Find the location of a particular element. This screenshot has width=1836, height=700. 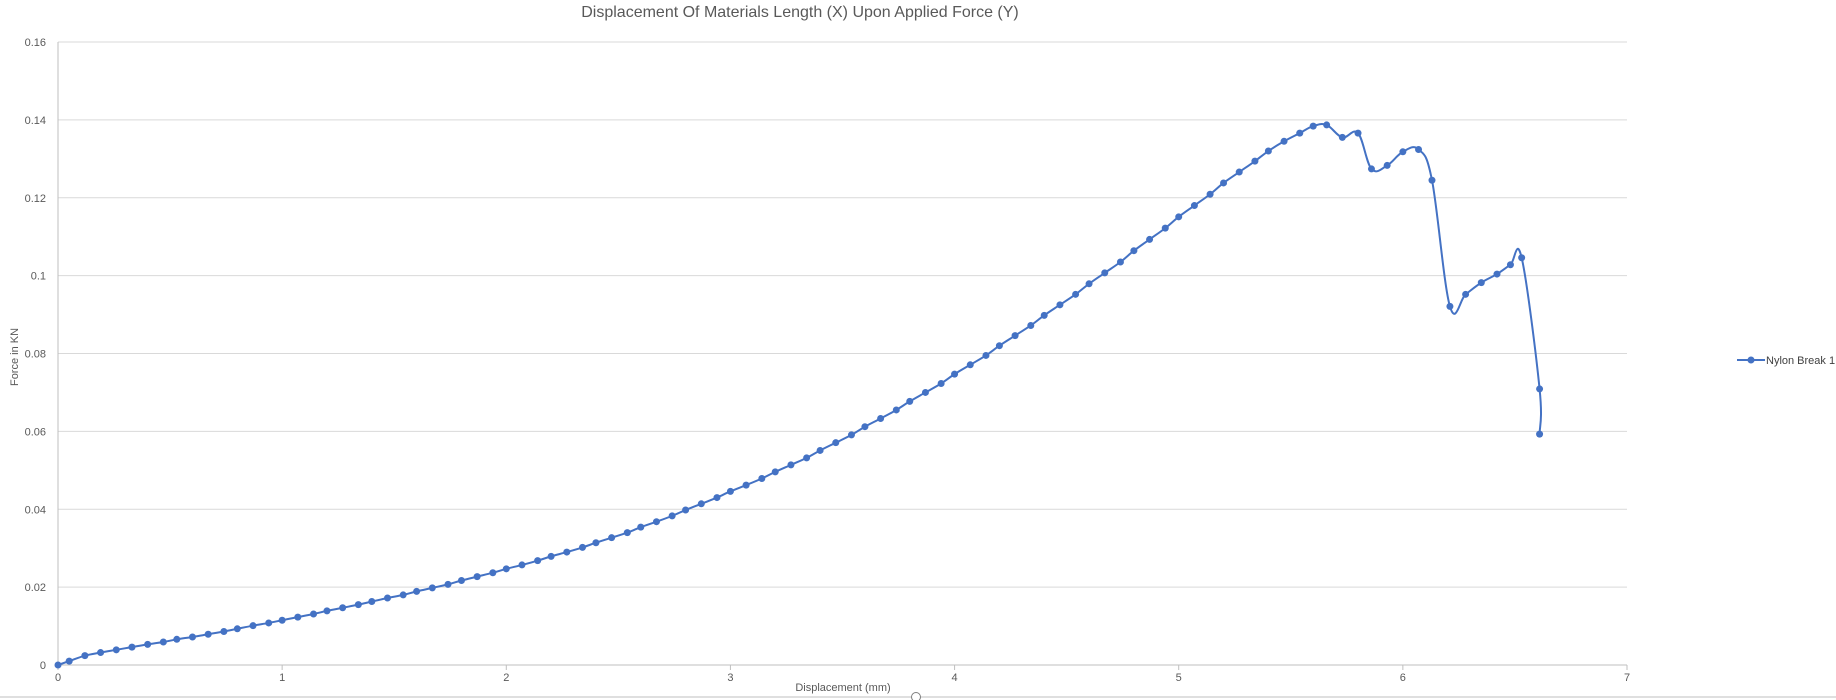

y-axis-title: Force in KN is located at coordinates (15, 357).